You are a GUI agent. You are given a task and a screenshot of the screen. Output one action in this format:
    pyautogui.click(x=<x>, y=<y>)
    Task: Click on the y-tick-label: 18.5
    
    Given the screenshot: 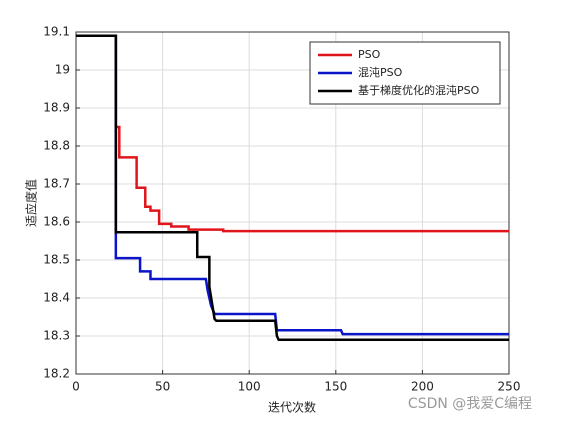 What is the action you would take?
    pyautogui.click(x=56, y=260)
    